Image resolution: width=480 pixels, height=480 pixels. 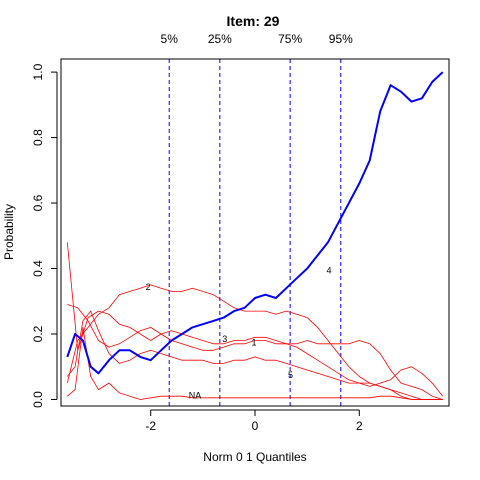 I want to click on x-axis-label: Norm 0 1 Quantiles, so click(x=254, y=457).